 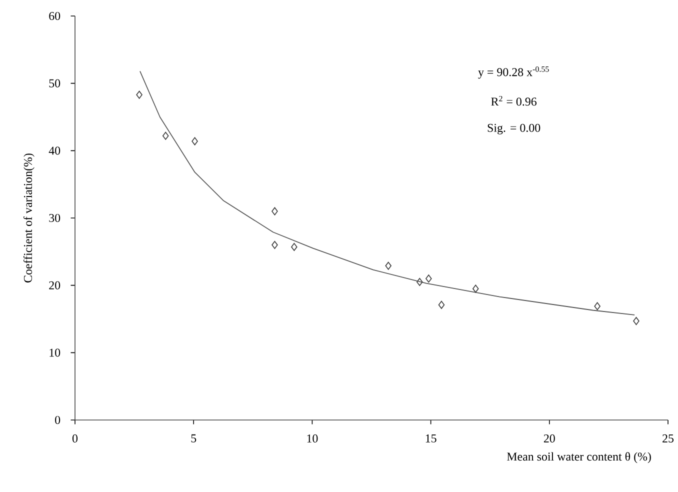 What do you see at coordinates (549, 438) in the screenshot?
I see `x-tick-label: 20` at bounding box center [549, 438].